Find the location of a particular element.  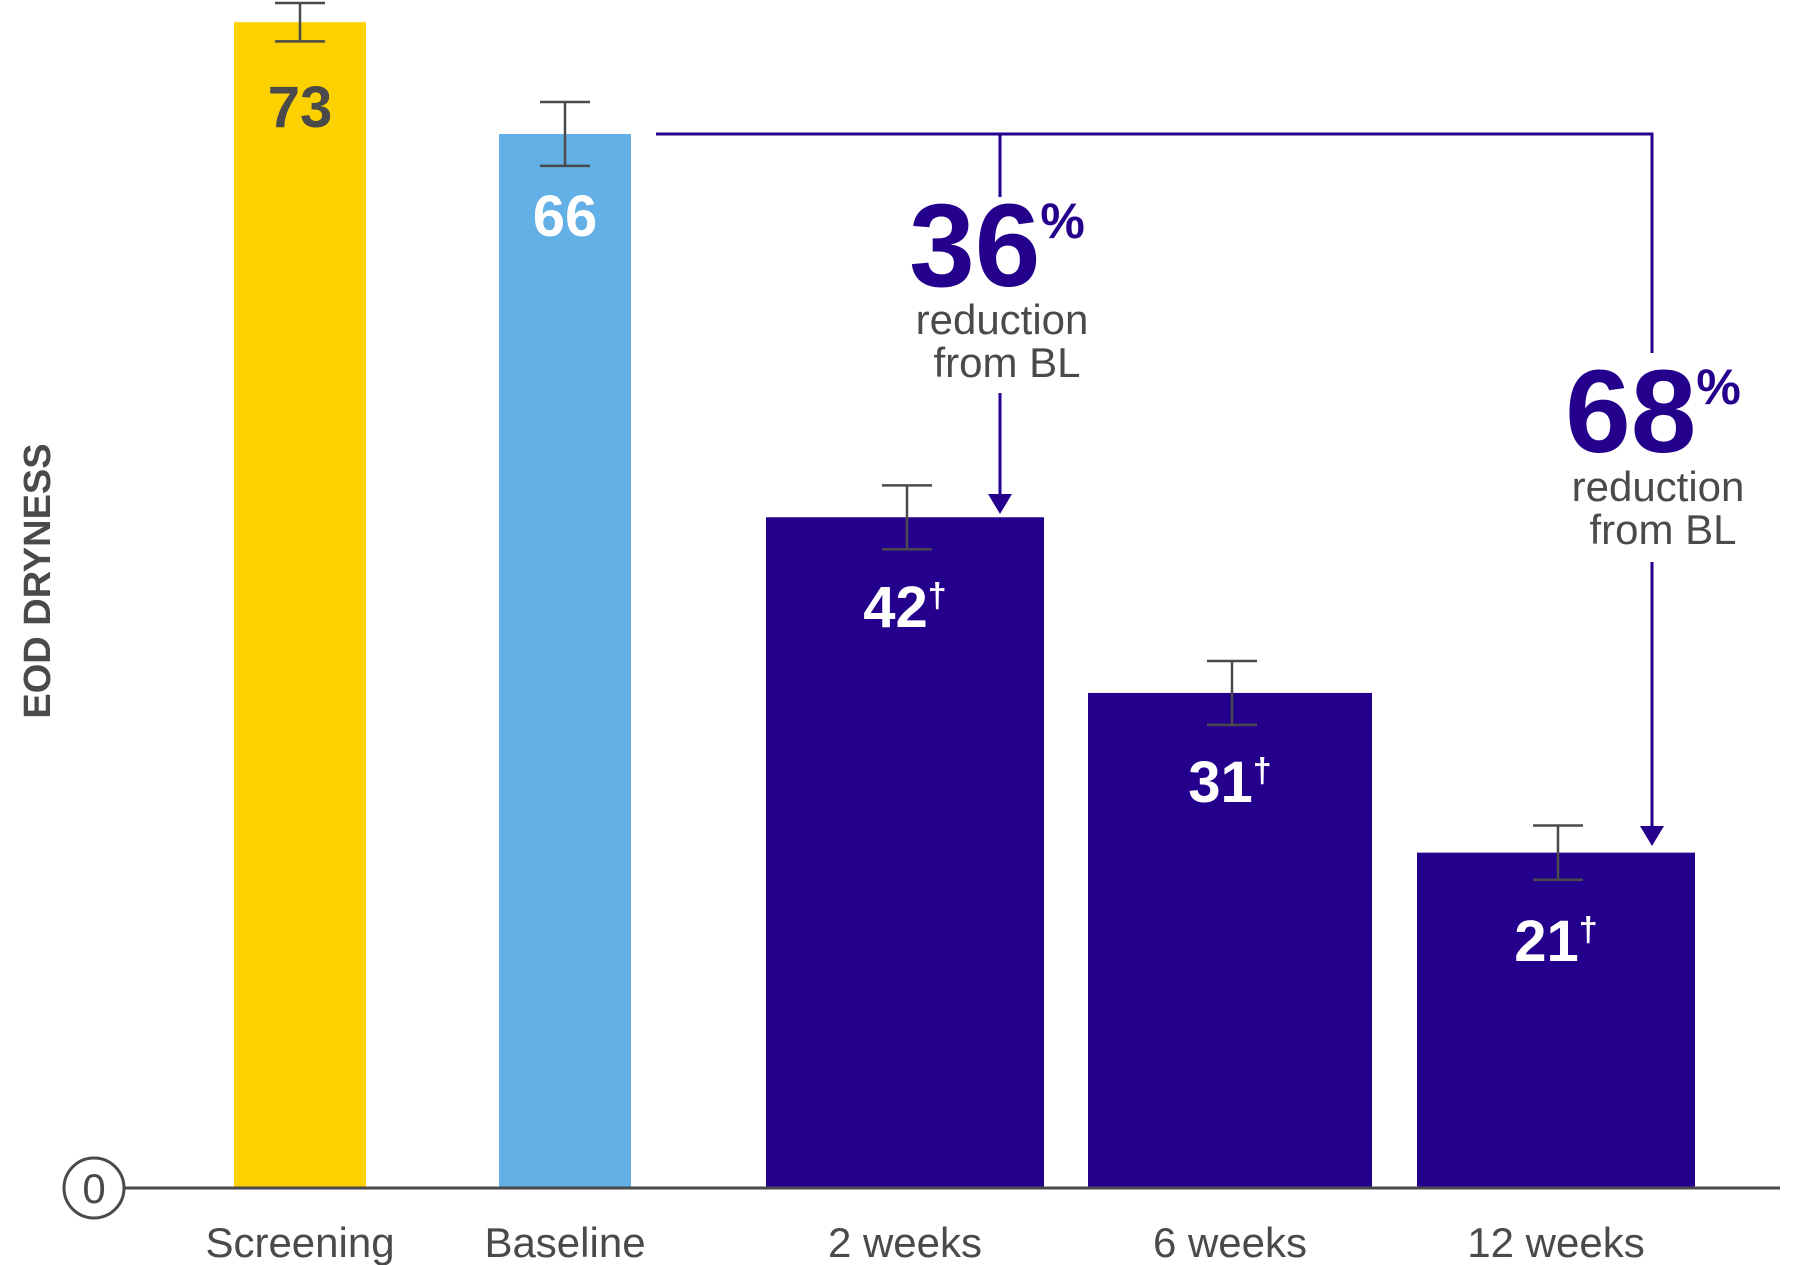

value-label: 66 is located at coordinates (565, 216).